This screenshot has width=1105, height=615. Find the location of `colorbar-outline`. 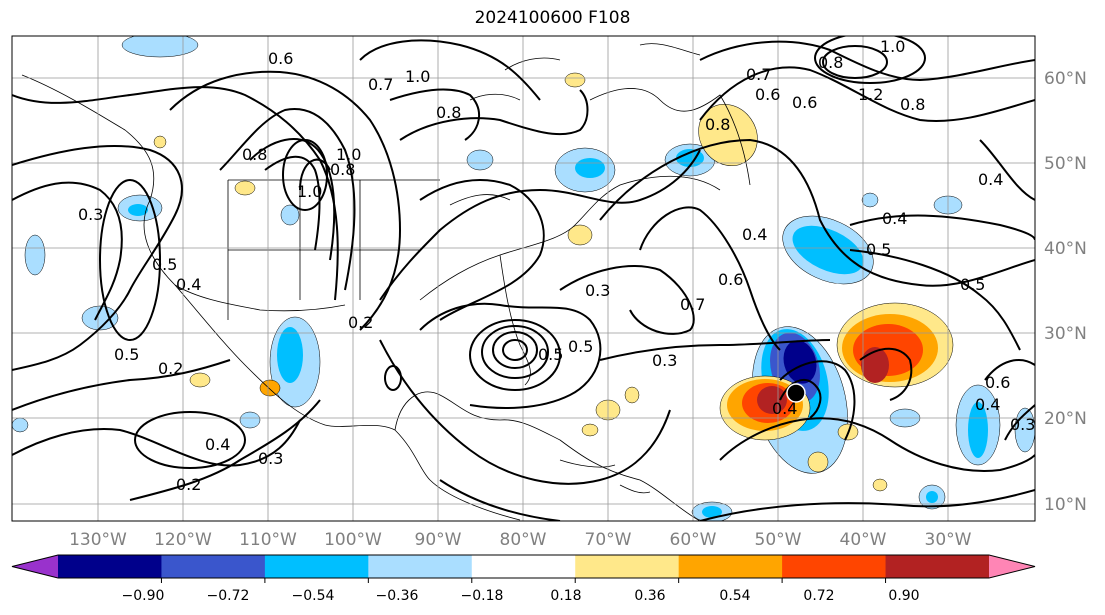

colorbar-outline is located at coordinates (523, 566).